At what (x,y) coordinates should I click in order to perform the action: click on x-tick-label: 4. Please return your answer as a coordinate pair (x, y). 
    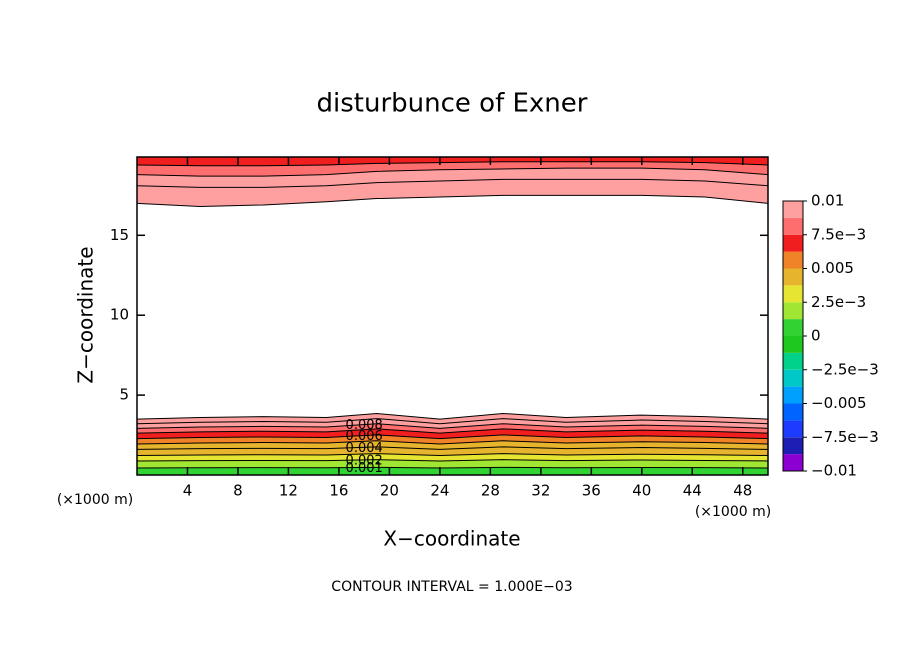
    Looking at the image, I should click on (188, 491).